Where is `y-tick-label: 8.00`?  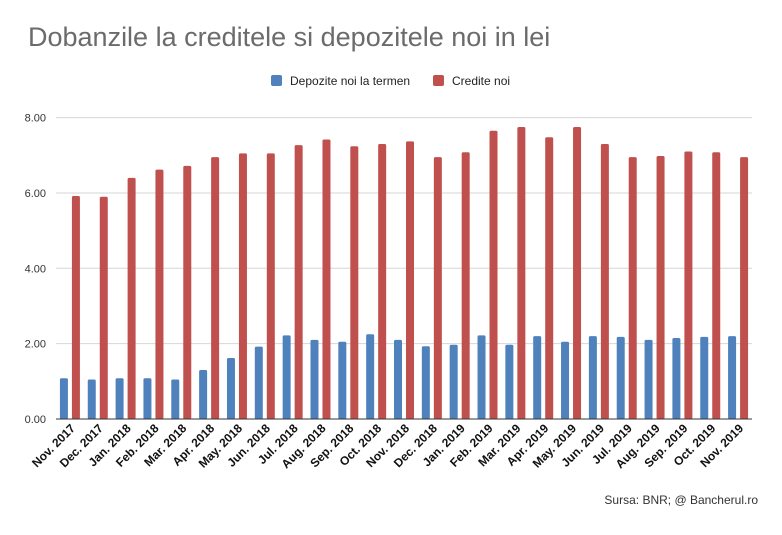
y-tick-label: 8.00 is located at coordinates (35, 119).